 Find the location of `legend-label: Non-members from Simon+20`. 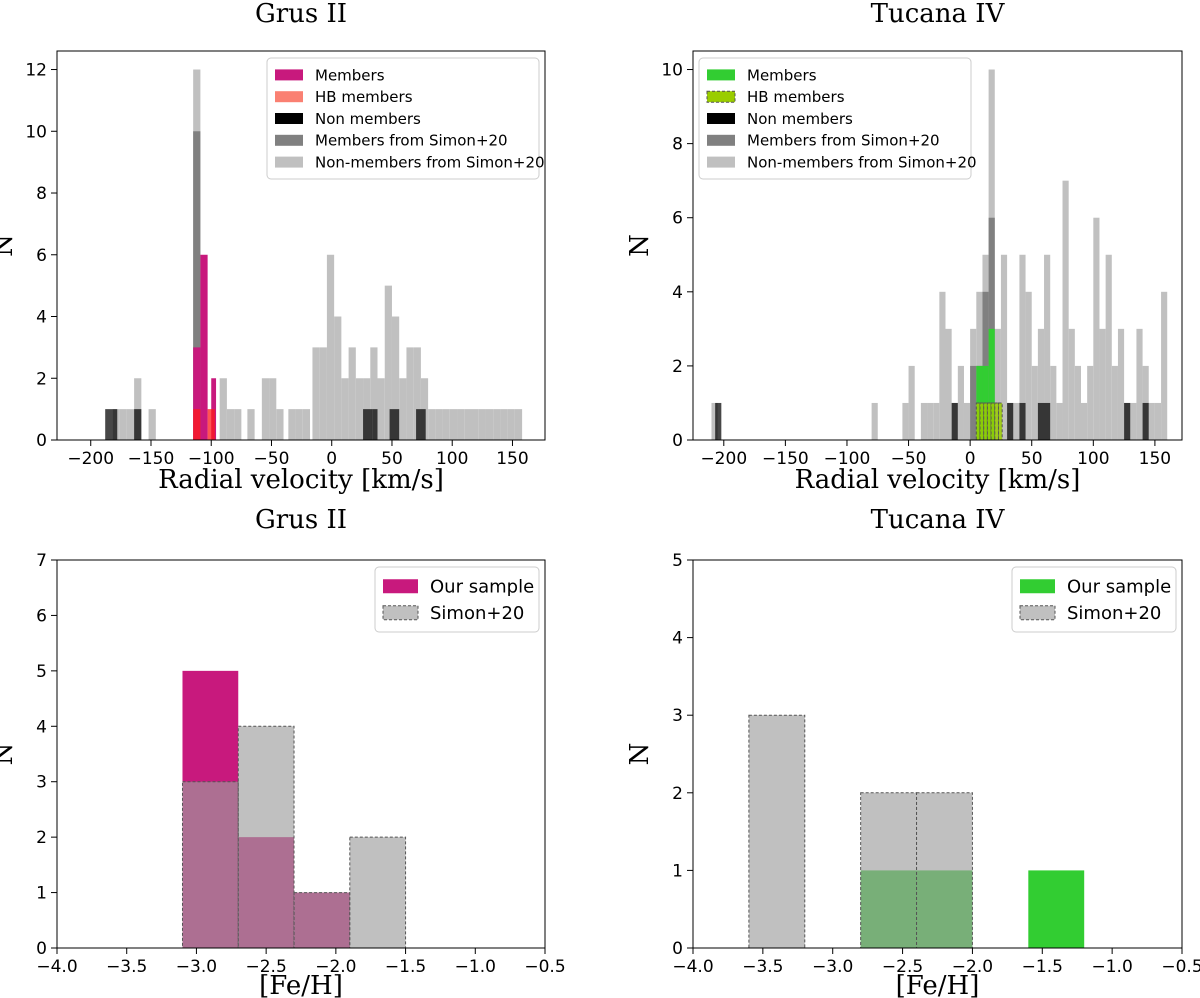

legend-label: Non-members from Simon+20 is located at coordinates (430, 163).